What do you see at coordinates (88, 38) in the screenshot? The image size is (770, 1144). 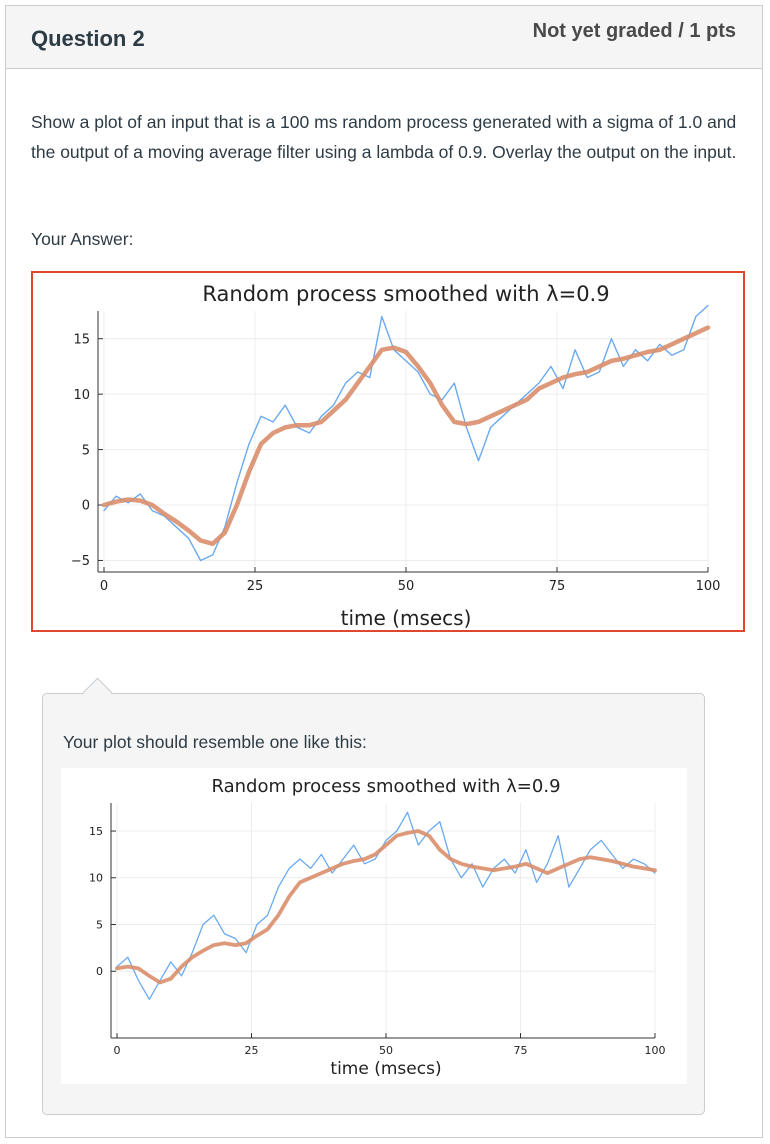 I see `question-title: Question 2` at bounding box center [88, 38].